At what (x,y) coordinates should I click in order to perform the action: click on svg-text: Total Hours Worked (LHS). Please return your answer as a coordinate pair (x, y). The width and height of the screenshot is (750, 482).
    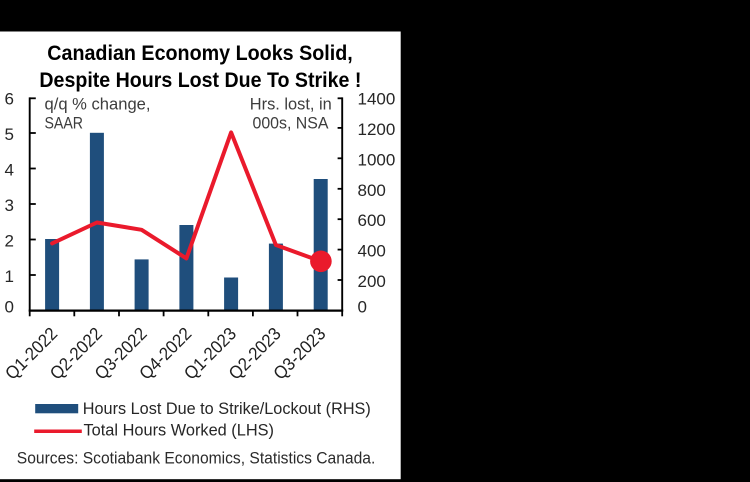
    Looking at the image, I should click on (179, 431).